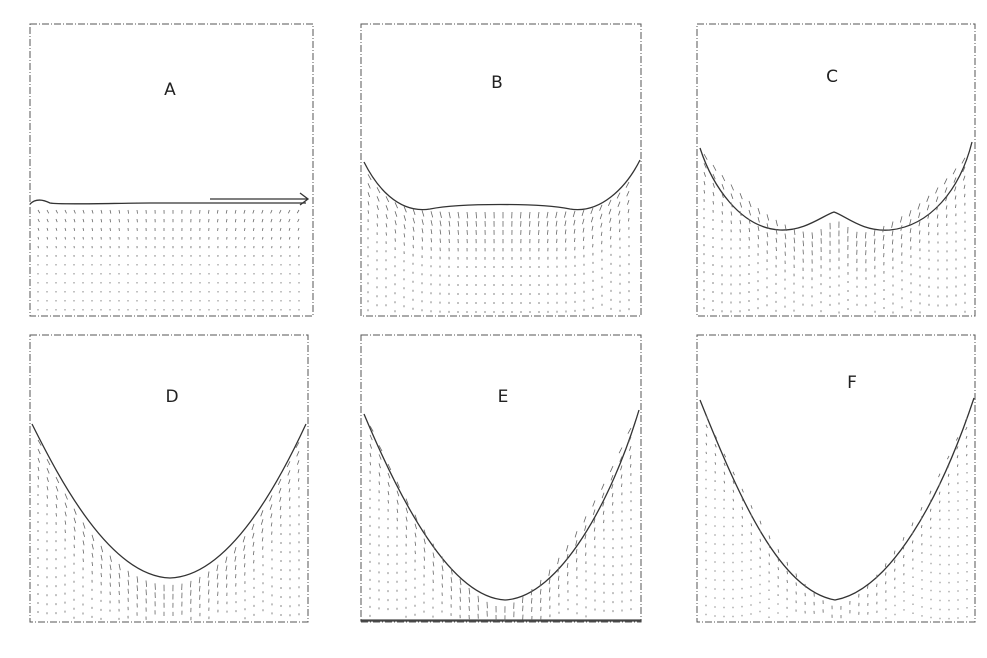 This screenshot has height=658, width=987. I want to click on panel-F: F, so click(836, 478).